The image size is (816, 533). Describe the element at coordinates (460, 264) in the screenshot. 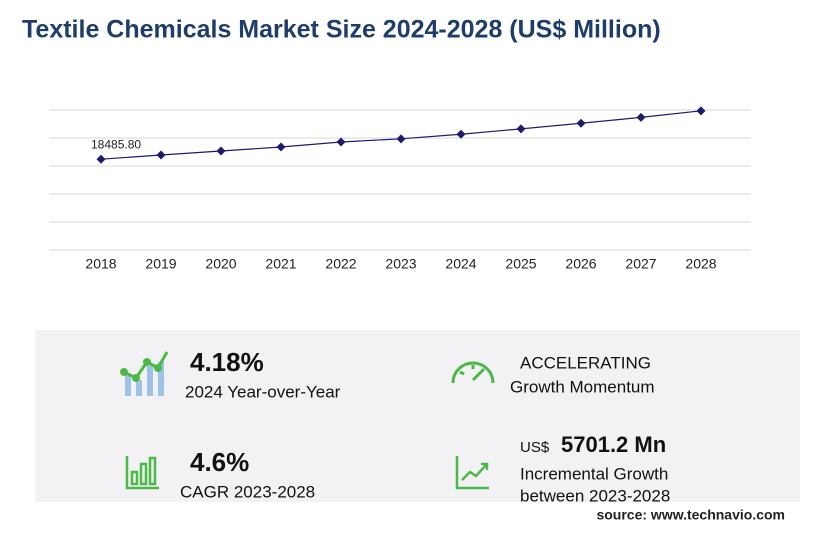

I see `x-tick-label: 2024` at that location.